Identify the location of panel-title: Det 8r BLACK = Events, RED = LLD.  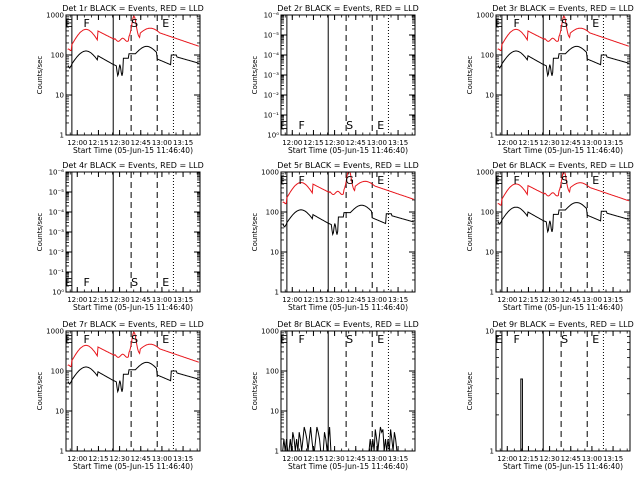
(348, 324).